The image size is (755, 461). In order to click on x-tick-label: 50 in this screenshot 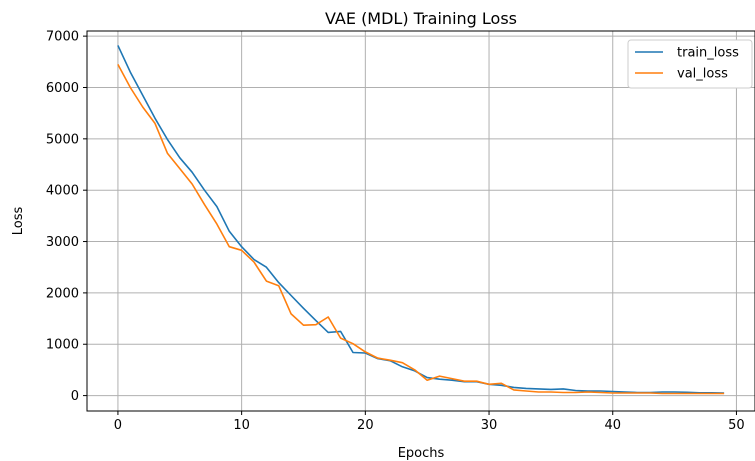, I will do `click(736, 425)`.